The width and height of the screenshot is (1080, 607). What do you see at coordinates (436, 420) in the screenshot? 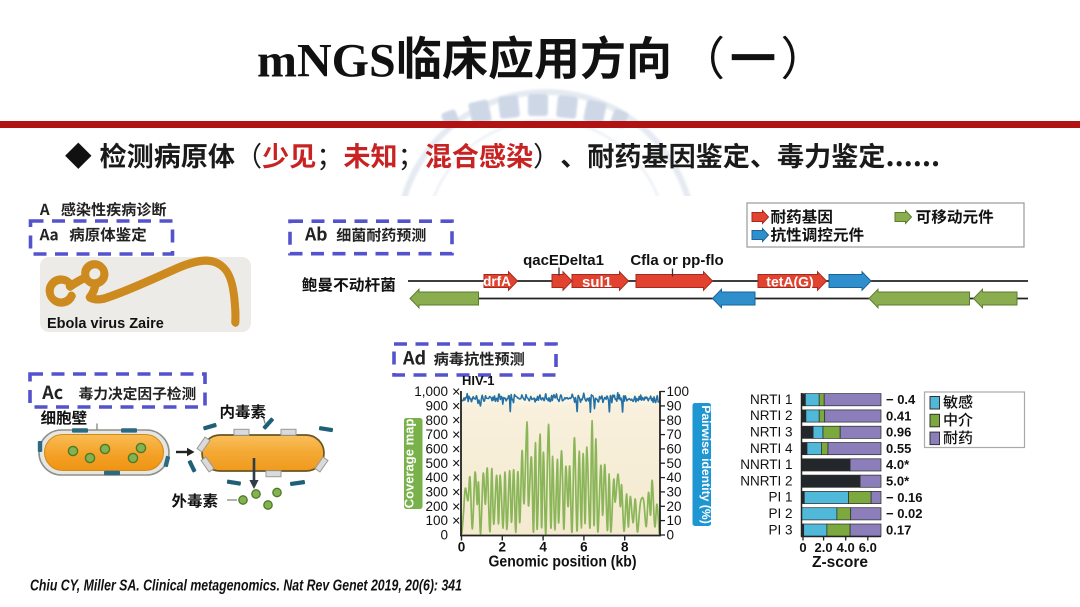
I see `svg-text: 800` at bounding box center [436, 420].